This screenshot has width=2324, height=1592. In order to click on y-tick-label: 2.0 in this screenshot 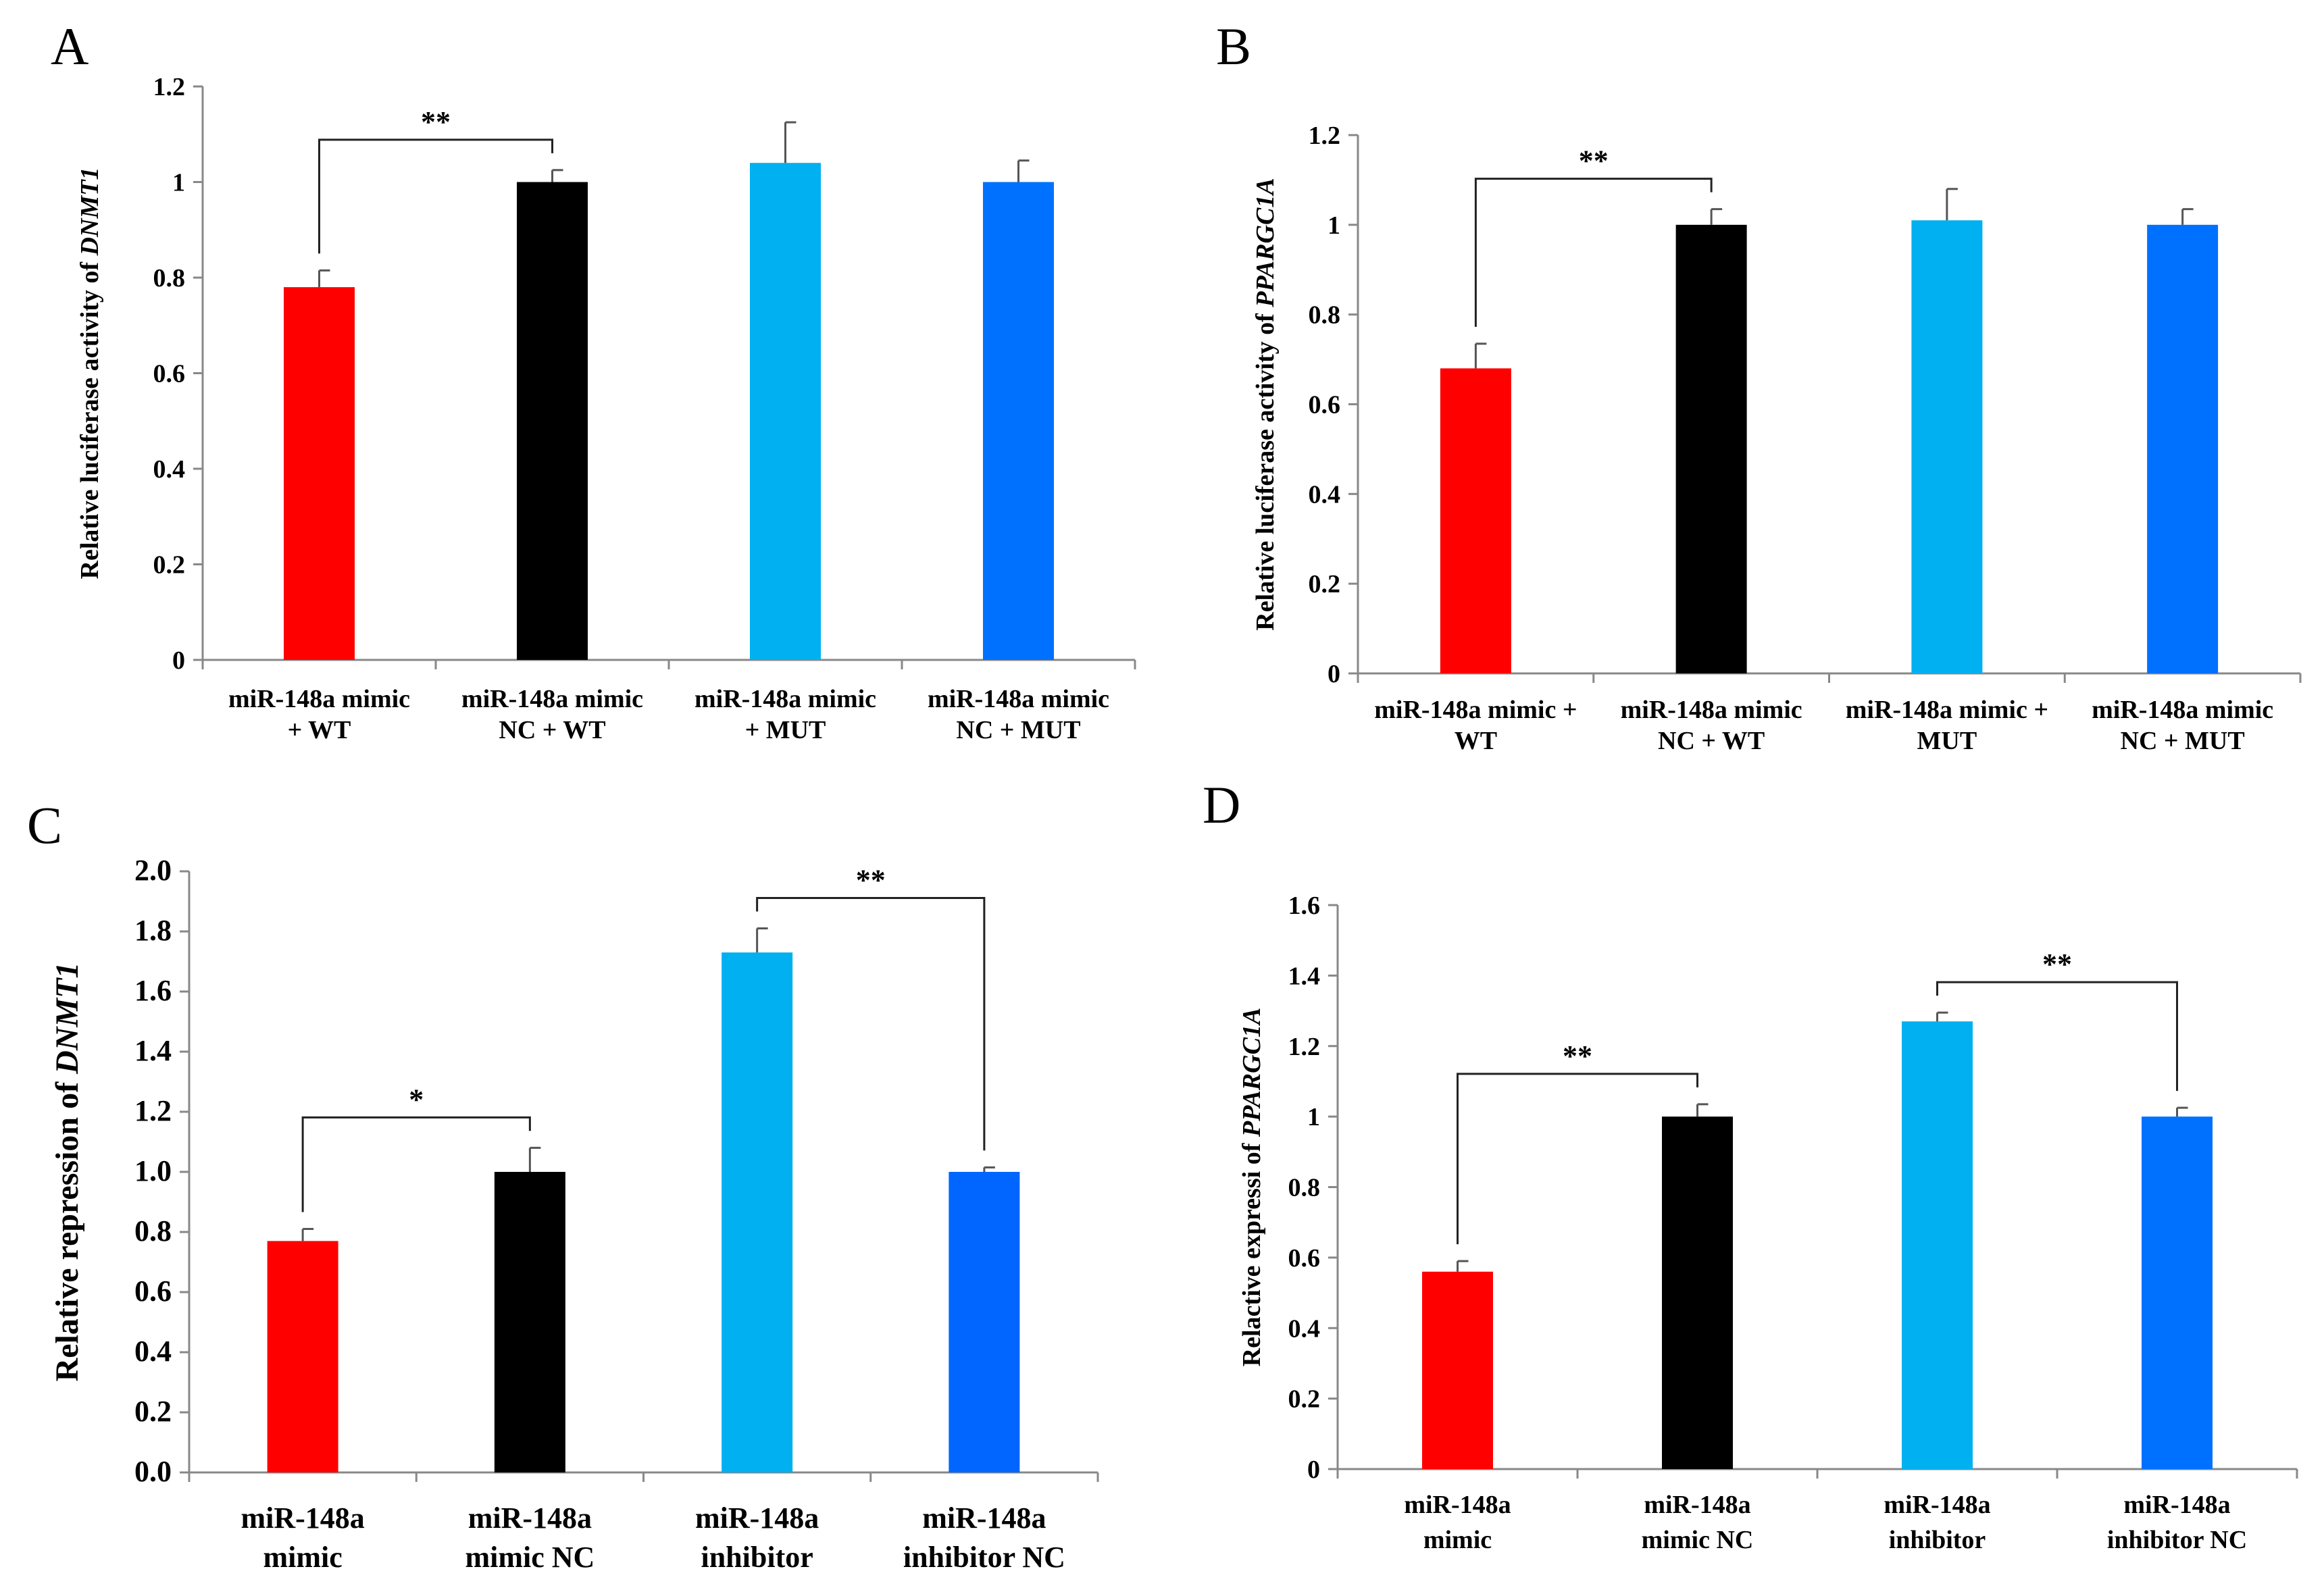, I will do `click(153, 870)`.